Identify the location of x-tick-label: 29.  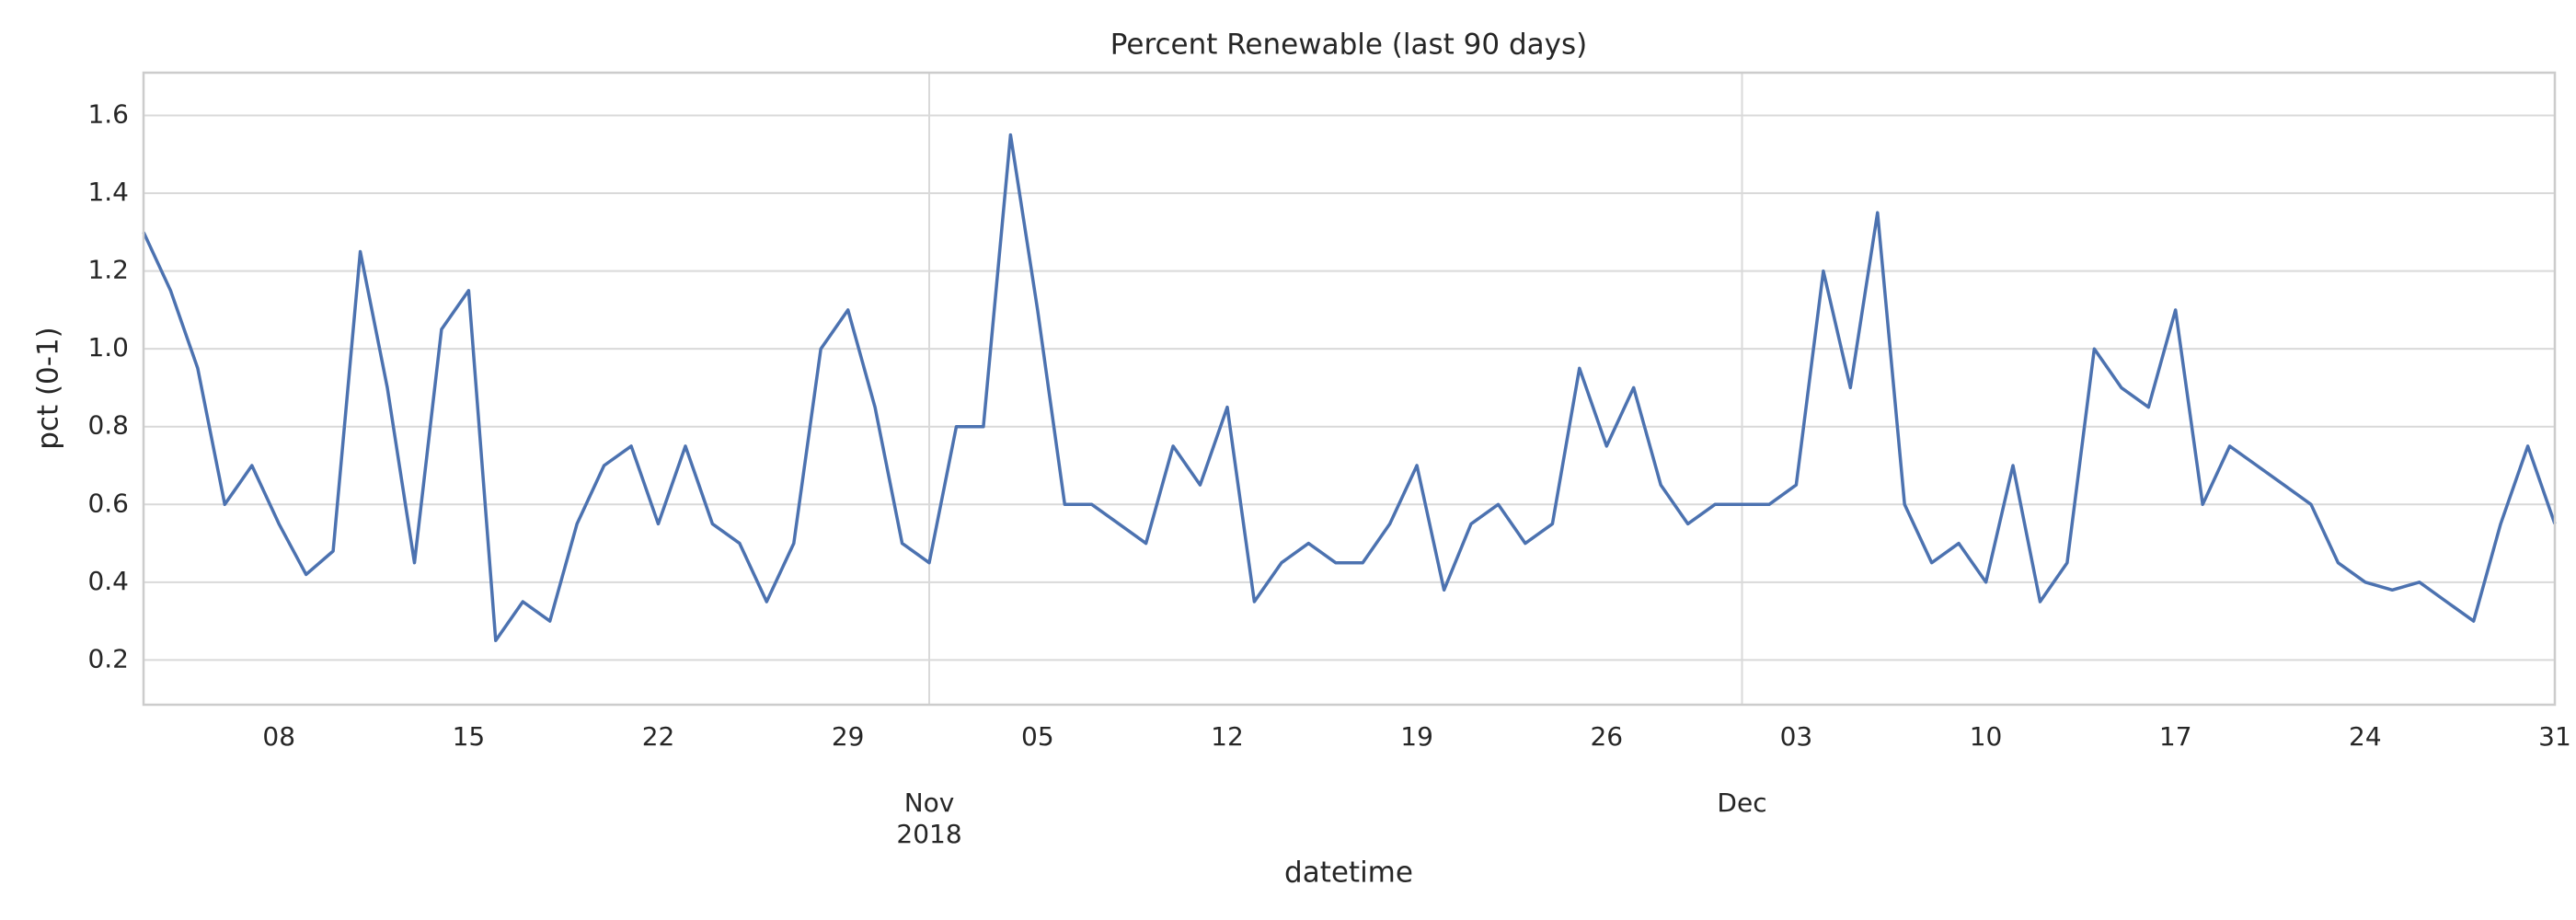
(848, 736).